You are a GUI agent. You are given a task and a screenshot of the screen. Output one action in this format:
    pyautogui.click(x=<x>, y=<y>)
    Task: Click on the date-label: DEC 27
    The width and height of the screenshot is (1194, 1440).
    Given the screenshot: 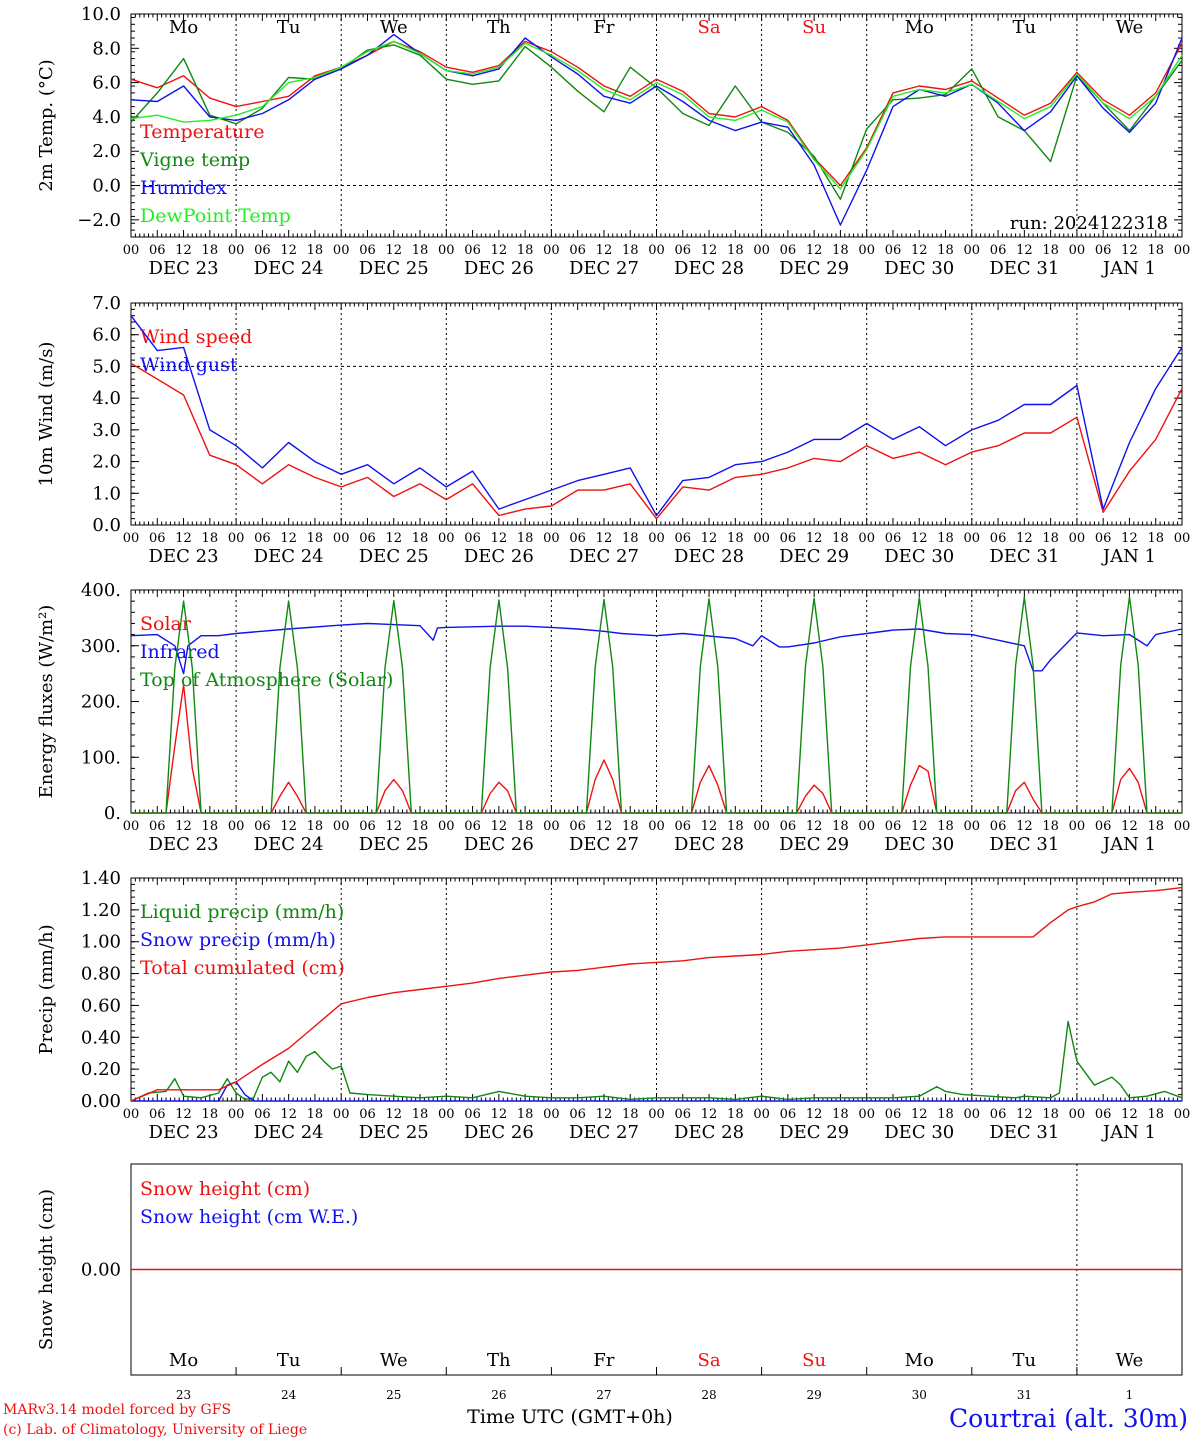 What is the action you would take?
    pyautogui.click(x=604, y=556)
    